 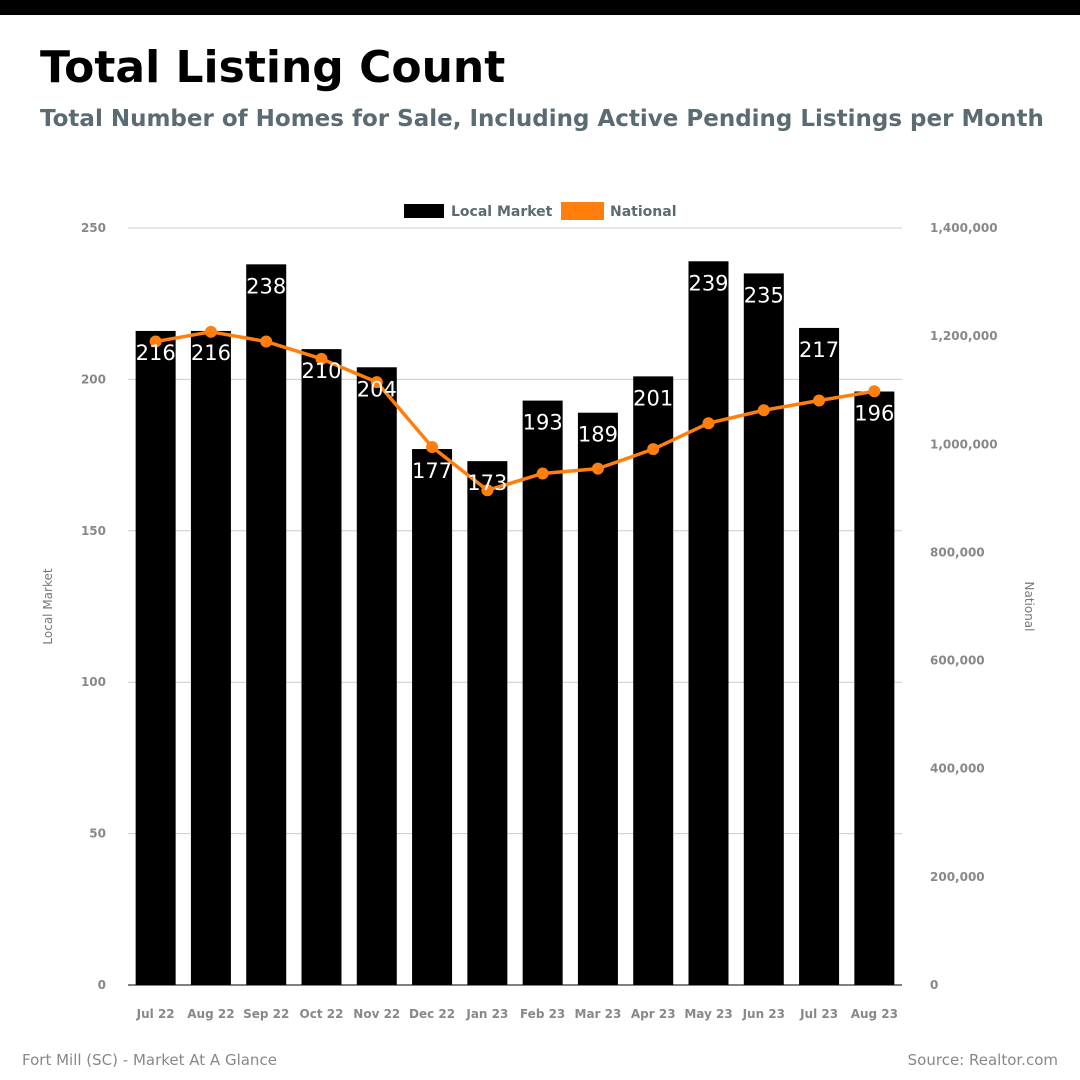 What do you see at coordinates (542, 1014) in the screenshot?
I see `x-tick-label: Feb 23` at bounding box center [542, 1014].